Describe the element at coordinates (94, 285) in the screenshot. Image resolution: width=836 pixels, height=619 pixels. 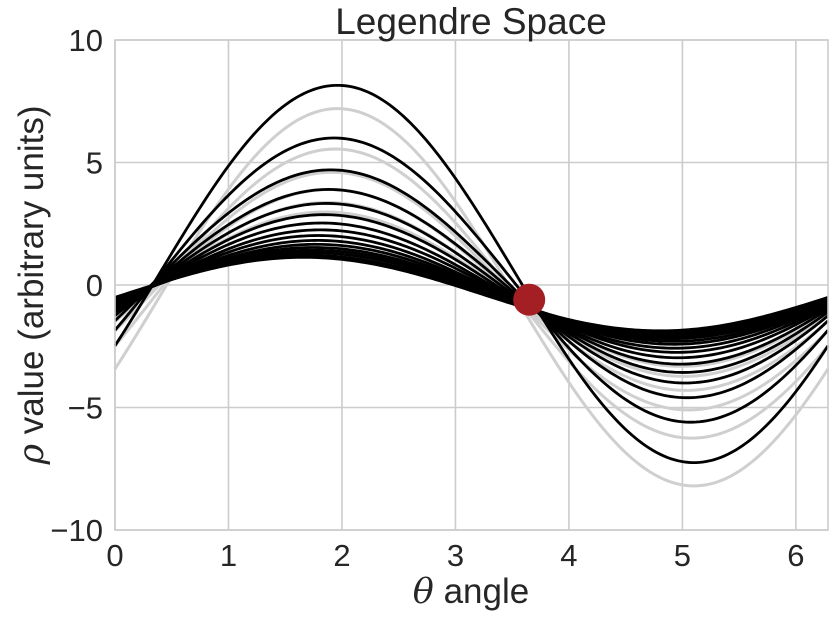
I see `y-tick-label: 0` at that location.